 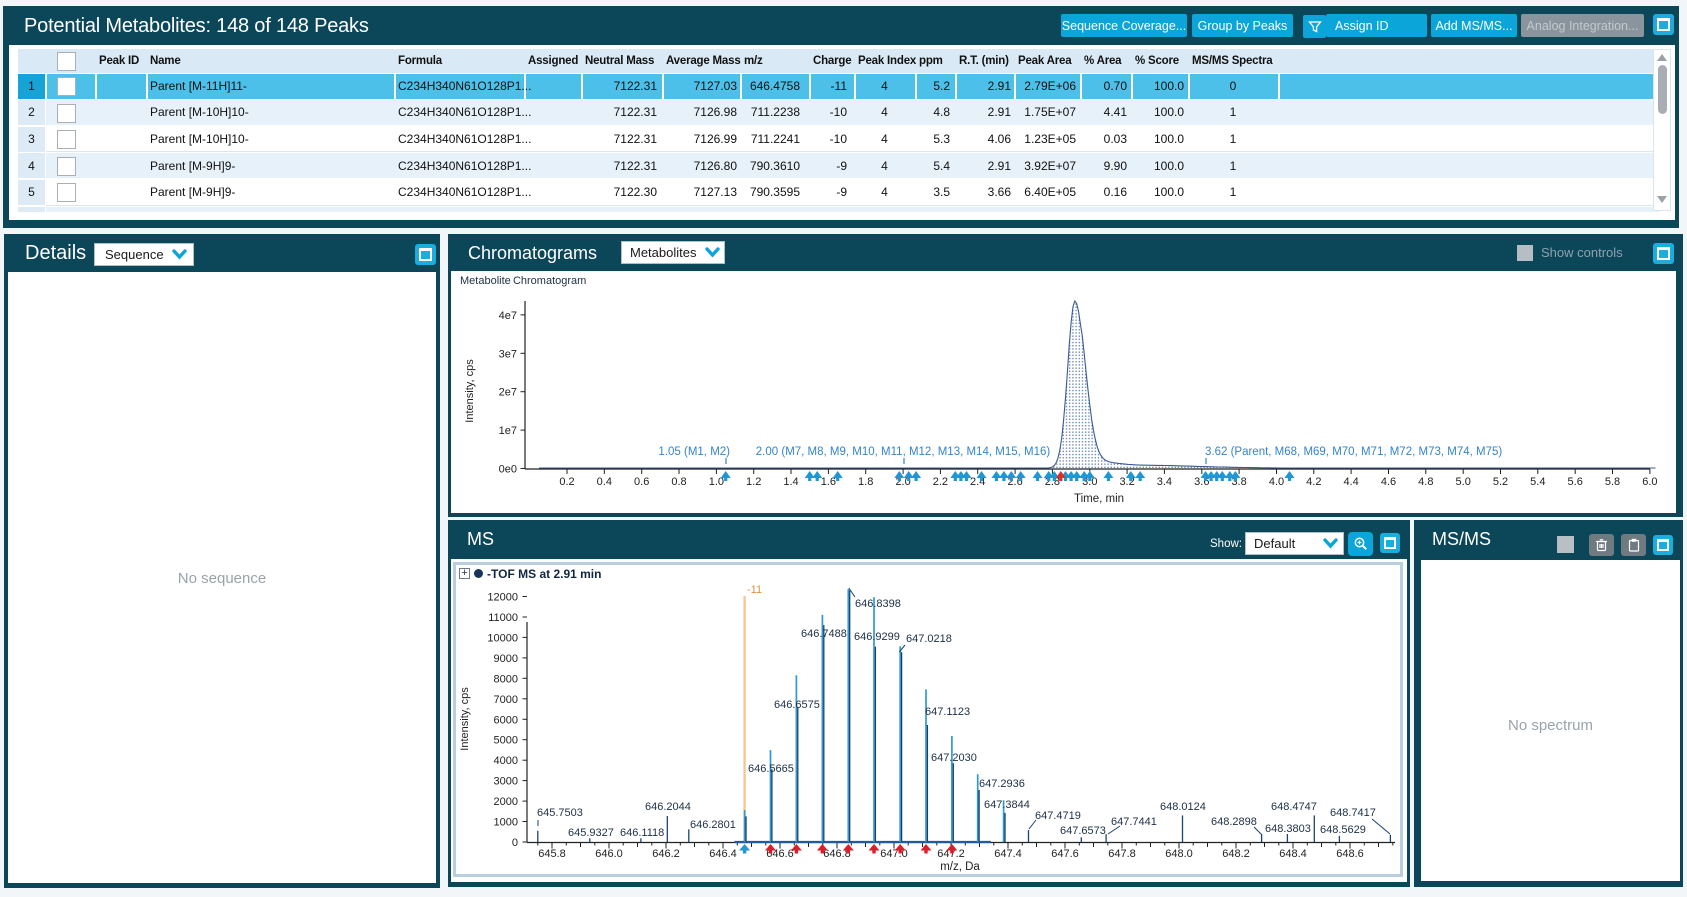 What do you see at coordinates (508, 431) in the screenshot?
I see `svg-text: 1e7` at bounding box center [508, 431].